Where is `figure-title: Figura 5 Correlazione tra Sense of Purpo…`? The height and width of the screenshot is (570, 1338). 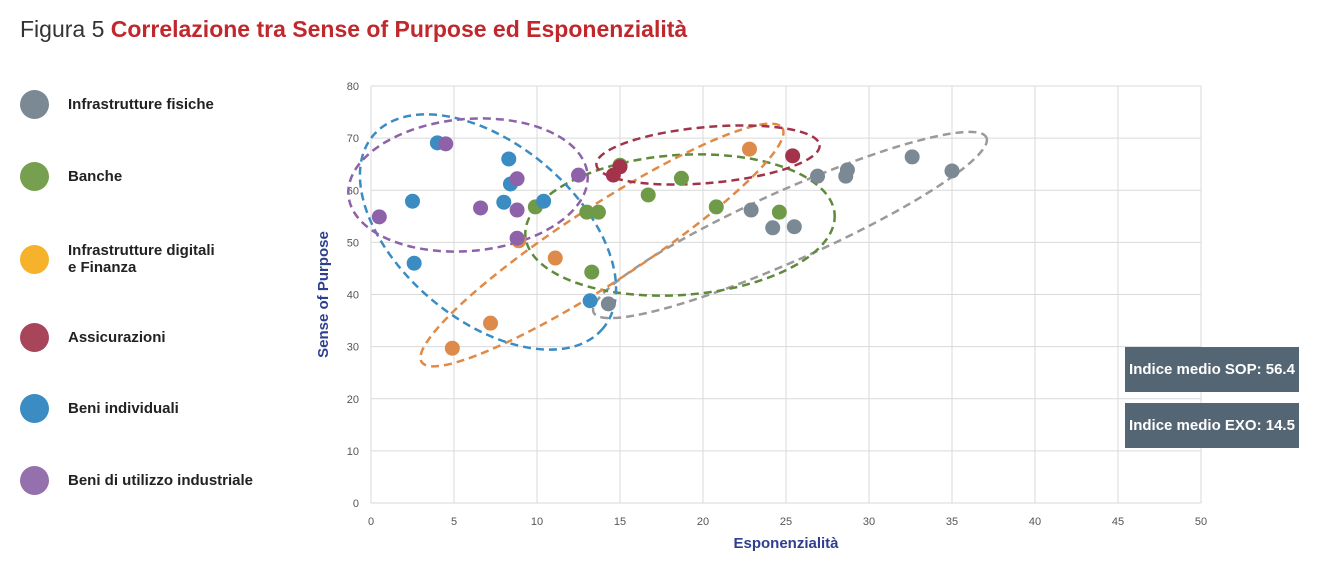 figure-title: Figura 5 Correlazione tra Sense of Purpo… is located at coordinates (353, 29).